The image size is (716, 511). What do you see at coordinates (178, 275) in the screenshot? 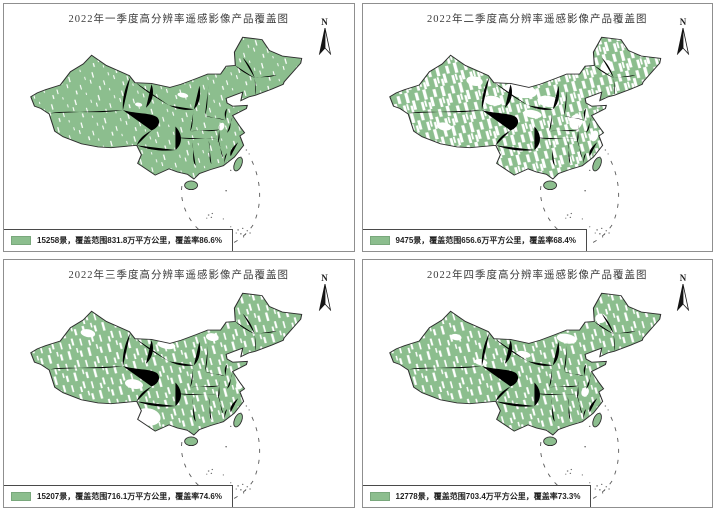
I see `panel-title: 2022年三季度高分辨率遥感影像产品覆盖图` at bounding box center [178, 275].